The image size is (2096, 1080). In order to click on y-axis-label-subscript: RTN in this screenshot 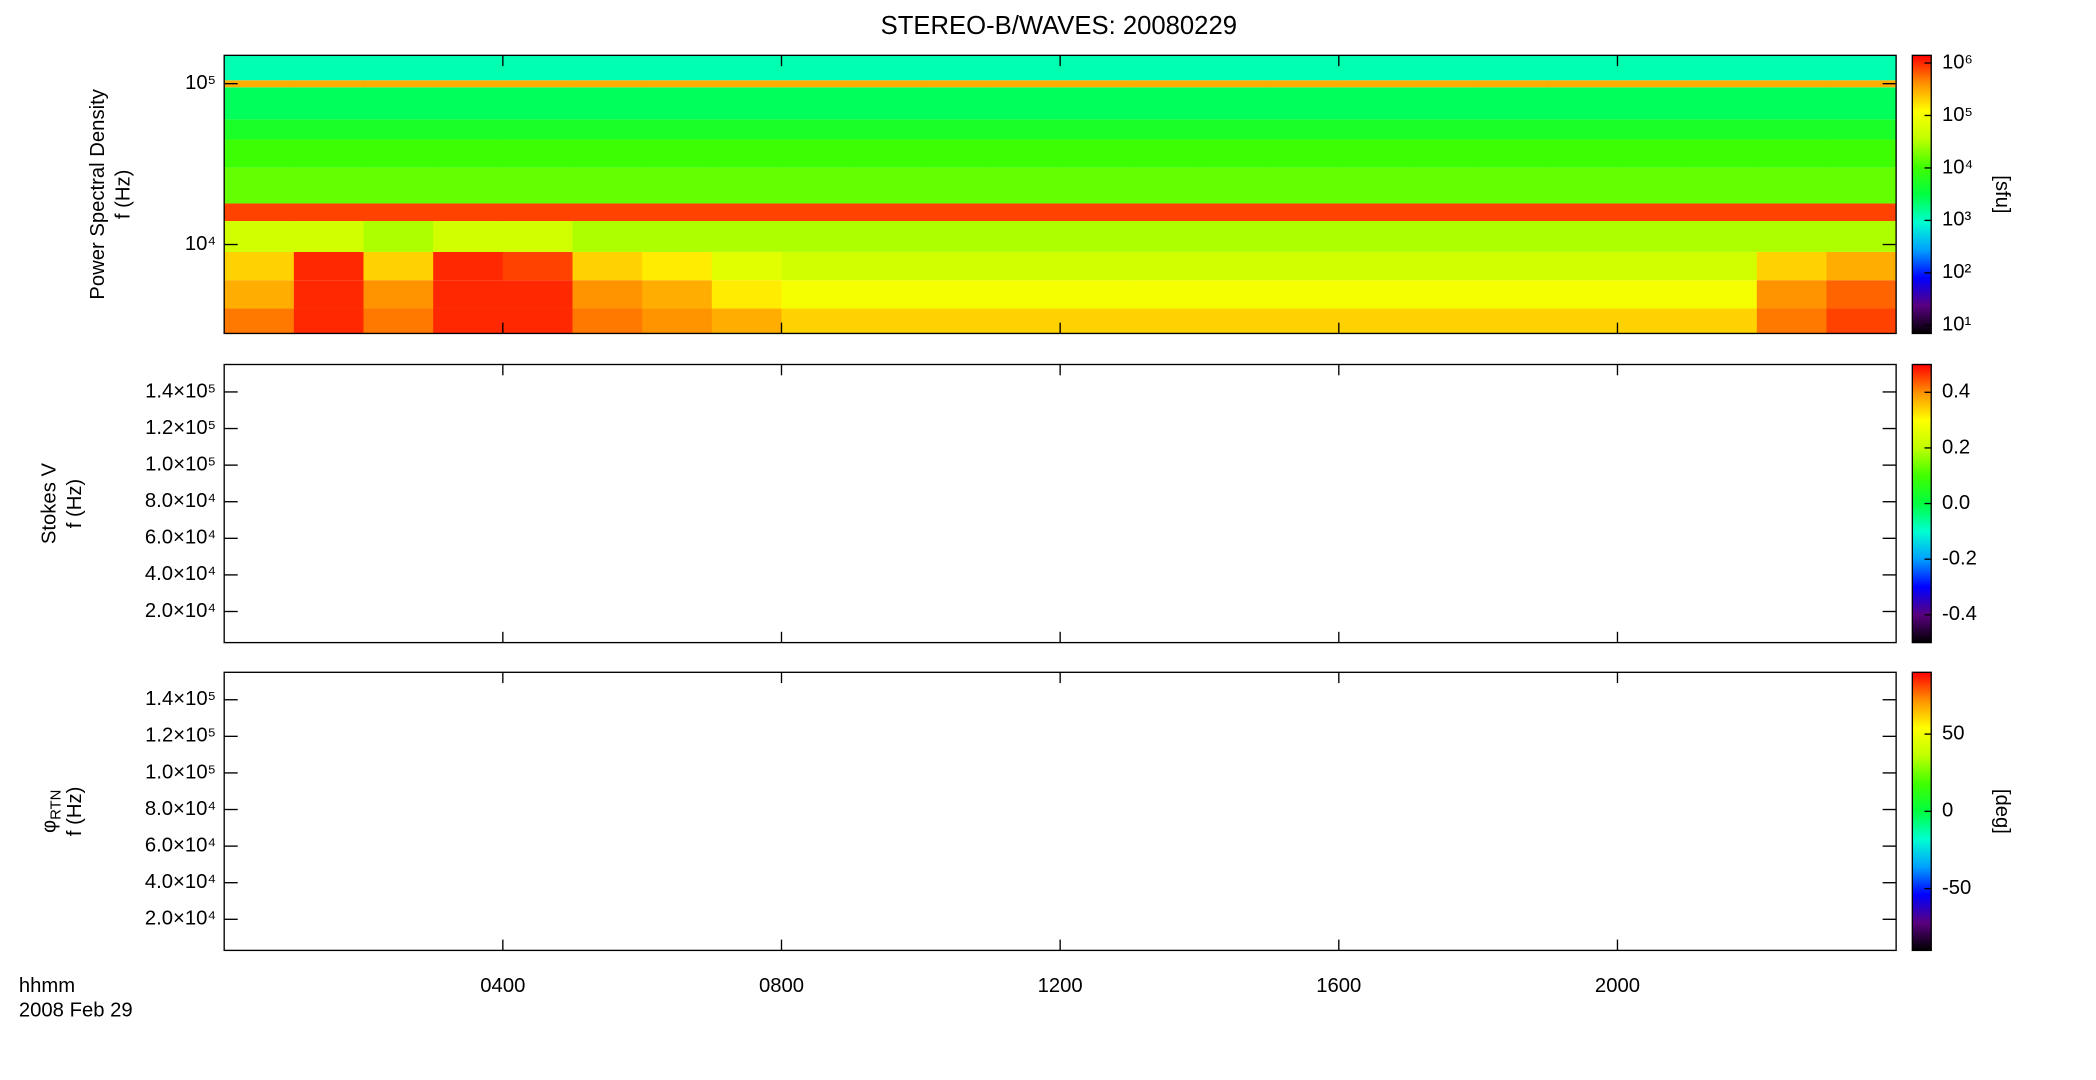, I will do `click(57, 805)`.